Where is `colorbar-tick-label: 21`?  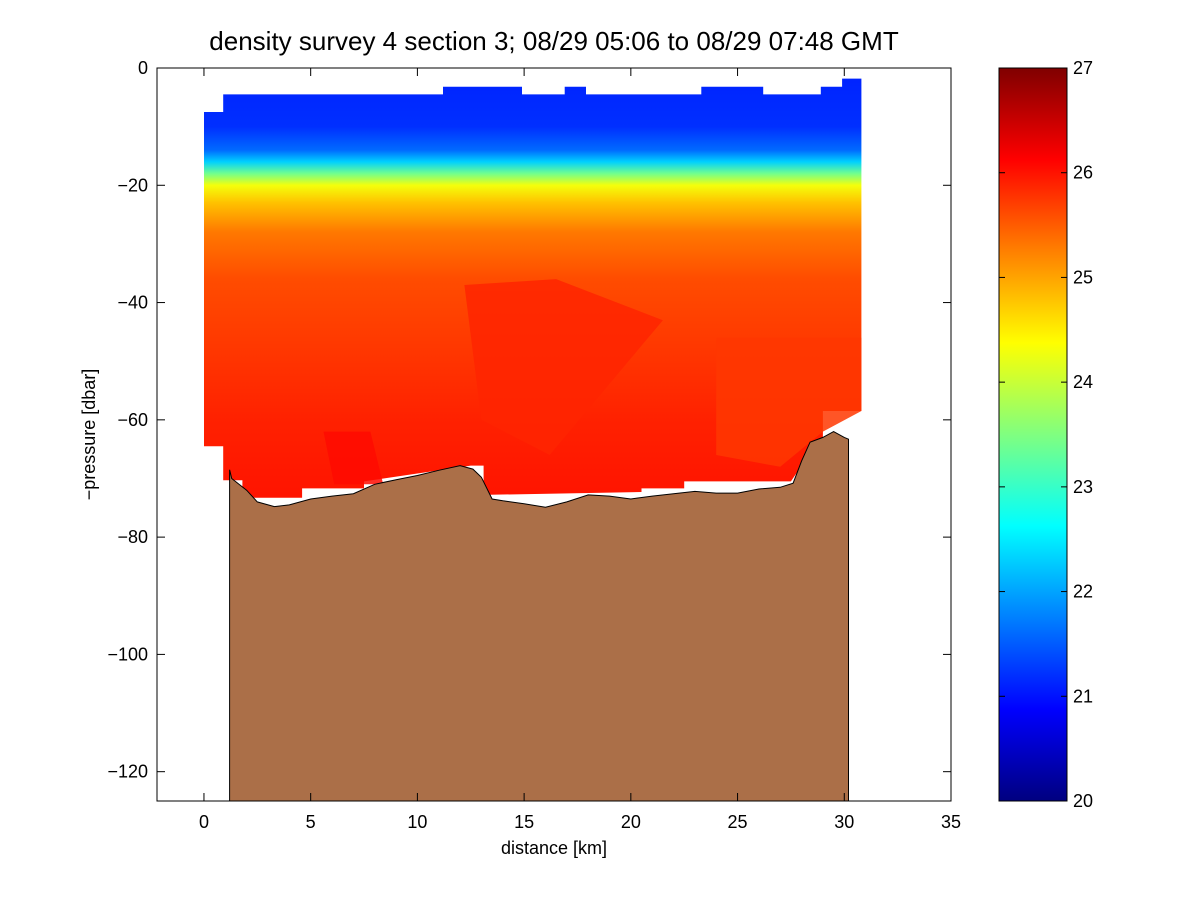 colorbar-tick-label: 21 is located at coordinates (1083, 696).